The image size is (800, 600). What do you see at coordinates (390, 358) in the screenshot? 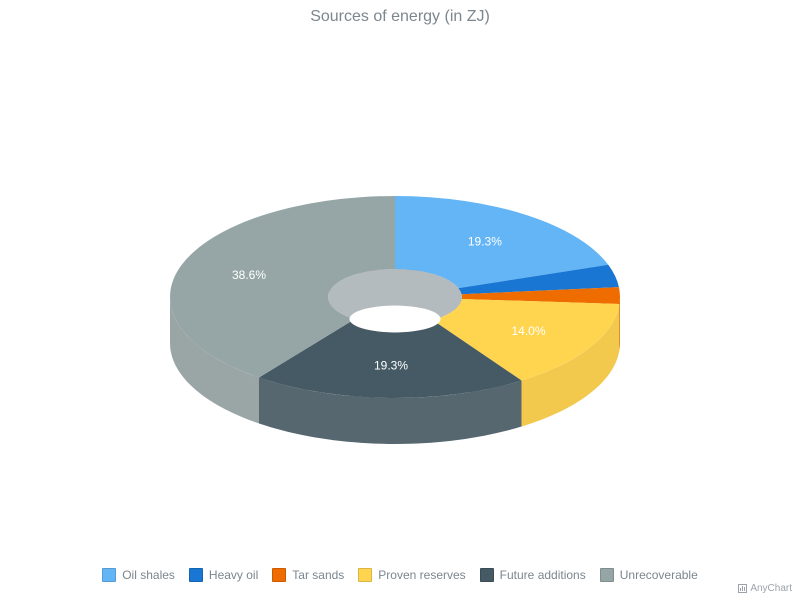
I see `slice-future-additions` at bounding box center [390, 358].